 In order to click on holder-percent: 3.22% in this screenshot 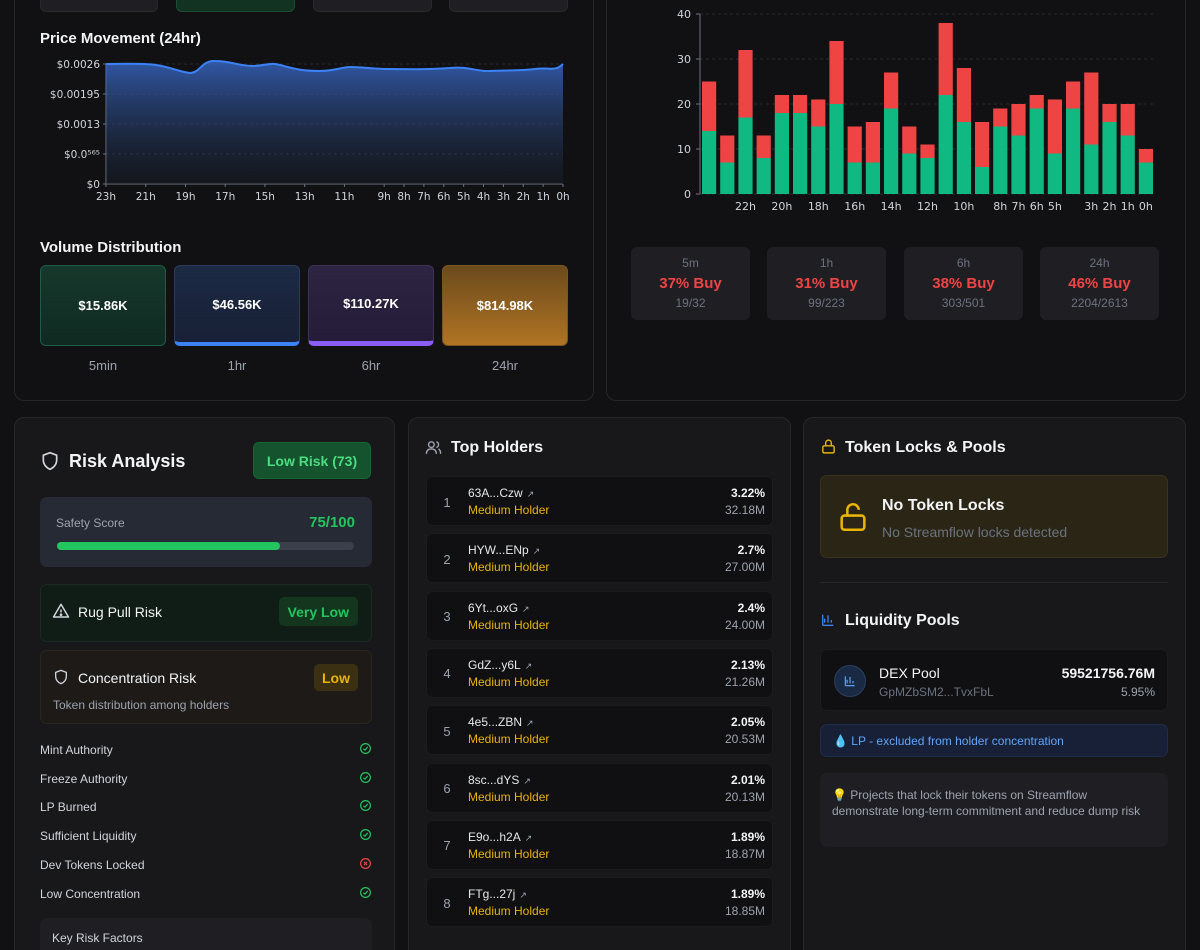, I will do `click(747, 493)`.